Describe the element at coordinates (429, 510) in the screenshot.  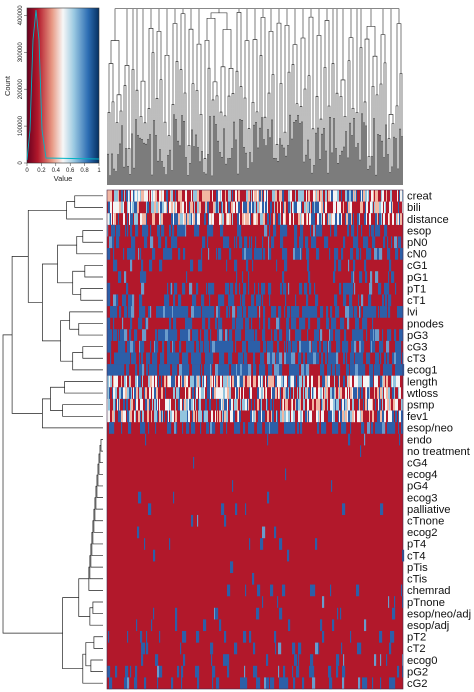
I see `row-label: palliative` at that location.